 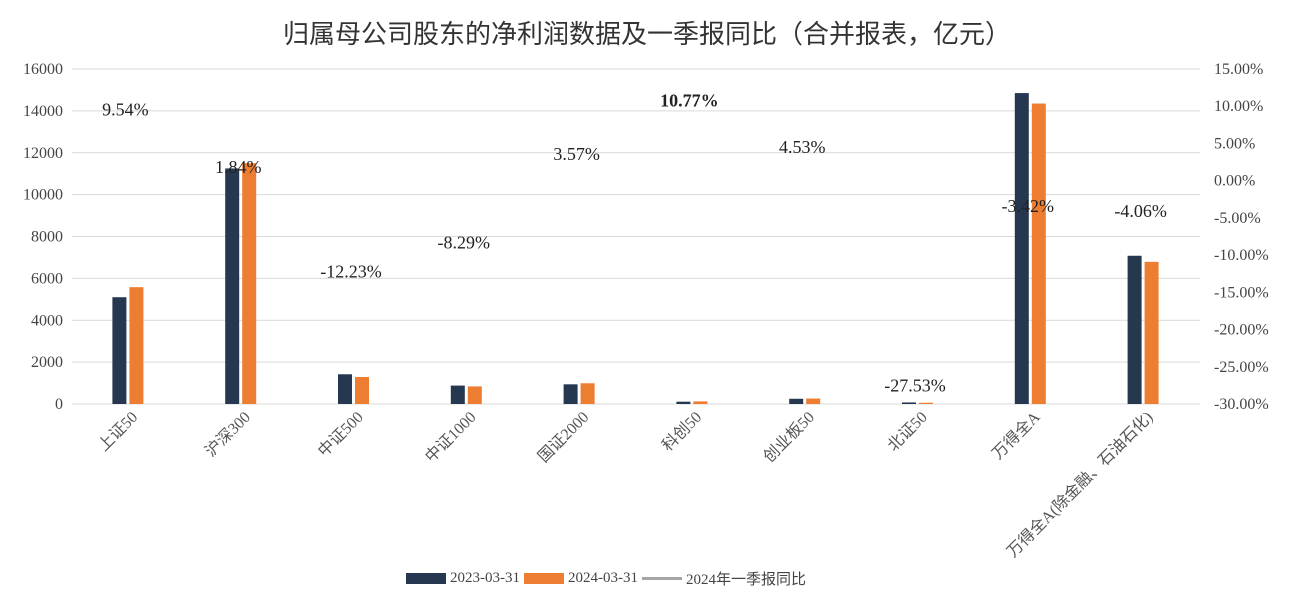 I want to click on y-left-tick-label: 0, so click(x=59, y=404).